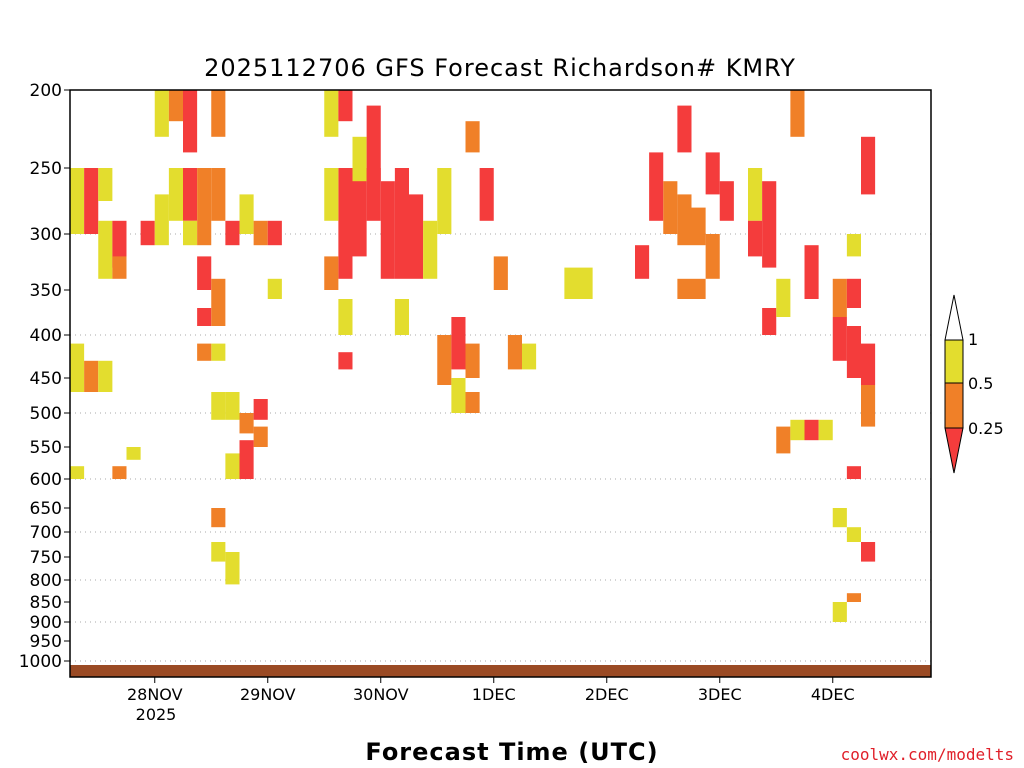 Image resolution: width=1024 pixels, height=768 pixels. I want to click on y-tick-label: 450, so click(46, 379).